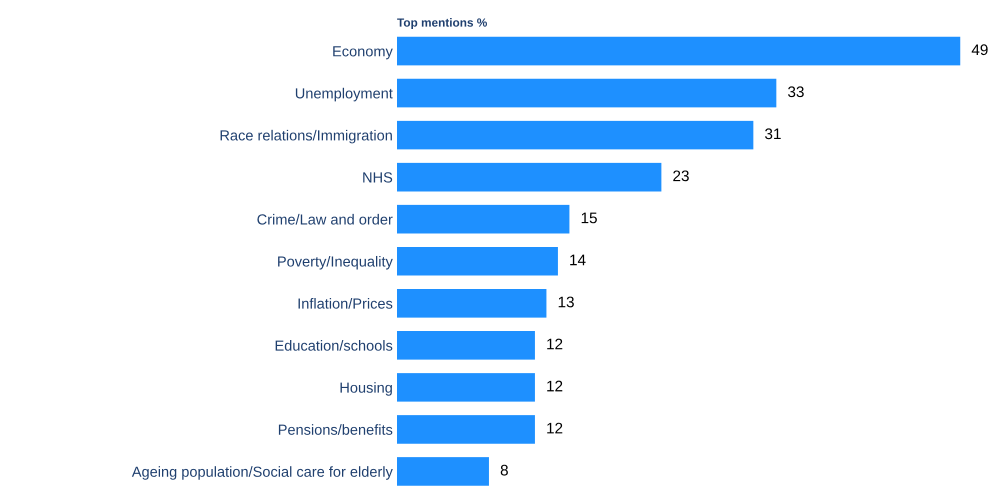  I want to click on y-tick-label: Crime/Law and order, so click(325, 219).